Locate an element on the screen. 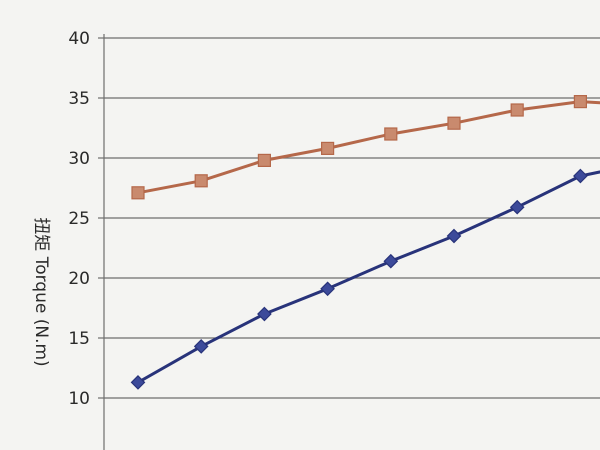  axis-labels: 扭矩 Torque (N.m) is located at coordinates (41, 291).